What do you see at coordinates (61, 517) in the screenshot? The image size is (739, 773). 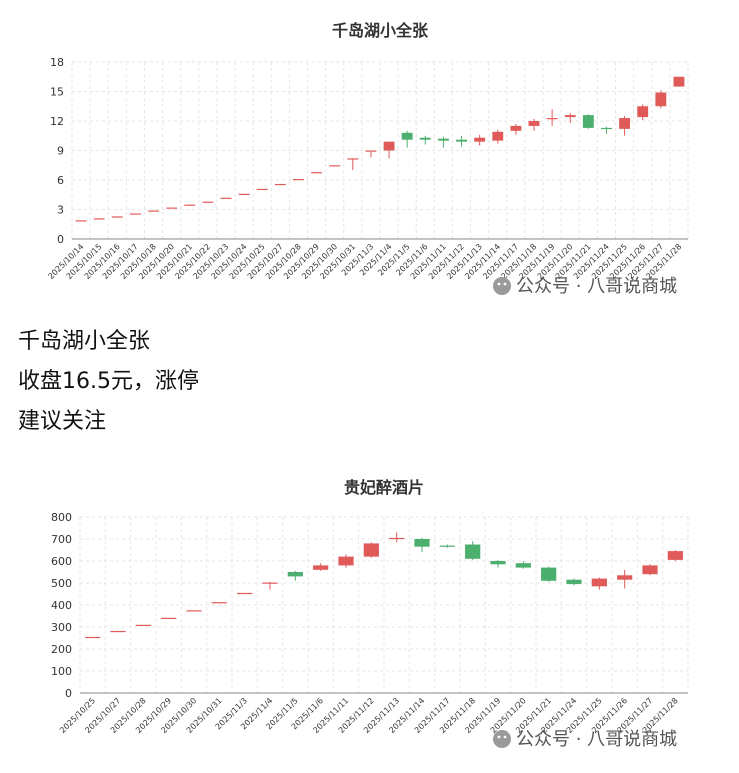 I see `y-tick-label: 800` at bounding box center [61, 517].